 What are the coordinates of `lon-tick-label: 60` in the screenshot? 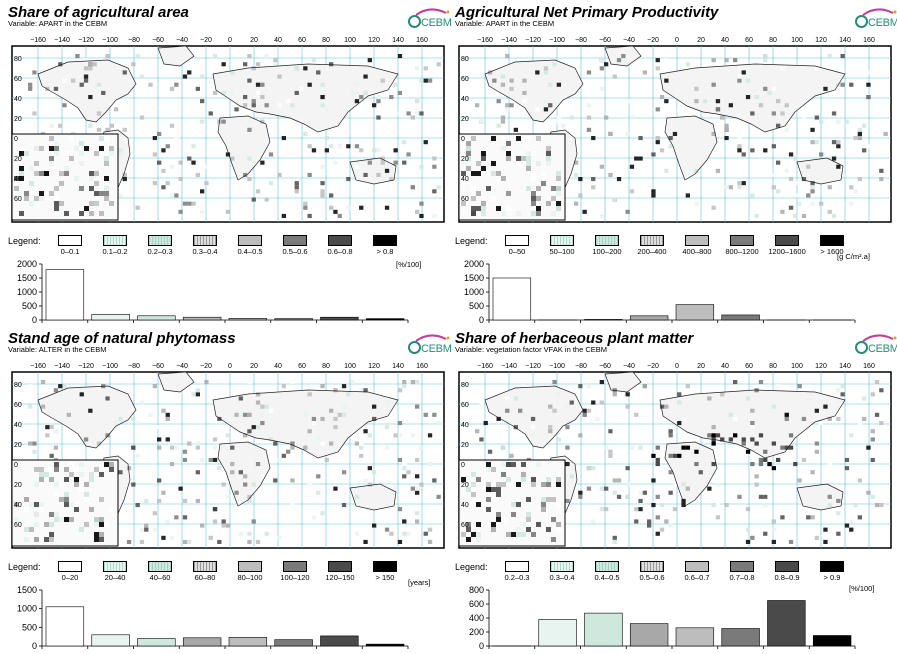 It's located at (302, 366).